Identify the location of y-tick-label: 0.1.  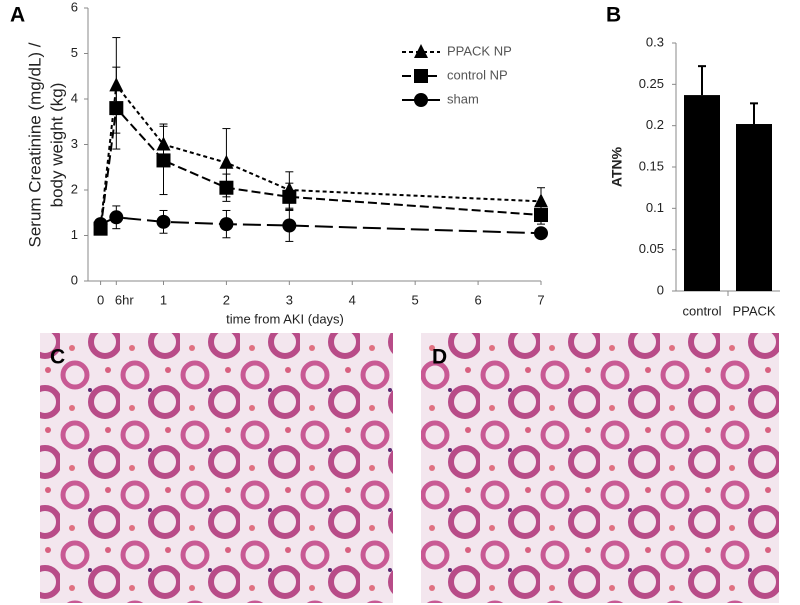
(655, 207).